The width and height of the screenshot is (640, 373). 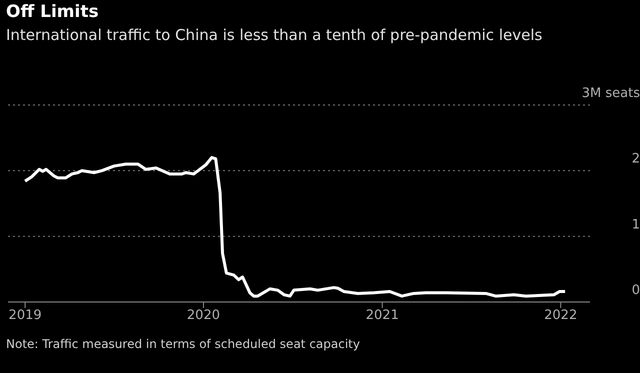 What do you see at coordinates (183, 344) in the screenshot?
I see `text: Note: Traffic measured in terms of scheduled seat capacity` at bounding box center [183, 344].